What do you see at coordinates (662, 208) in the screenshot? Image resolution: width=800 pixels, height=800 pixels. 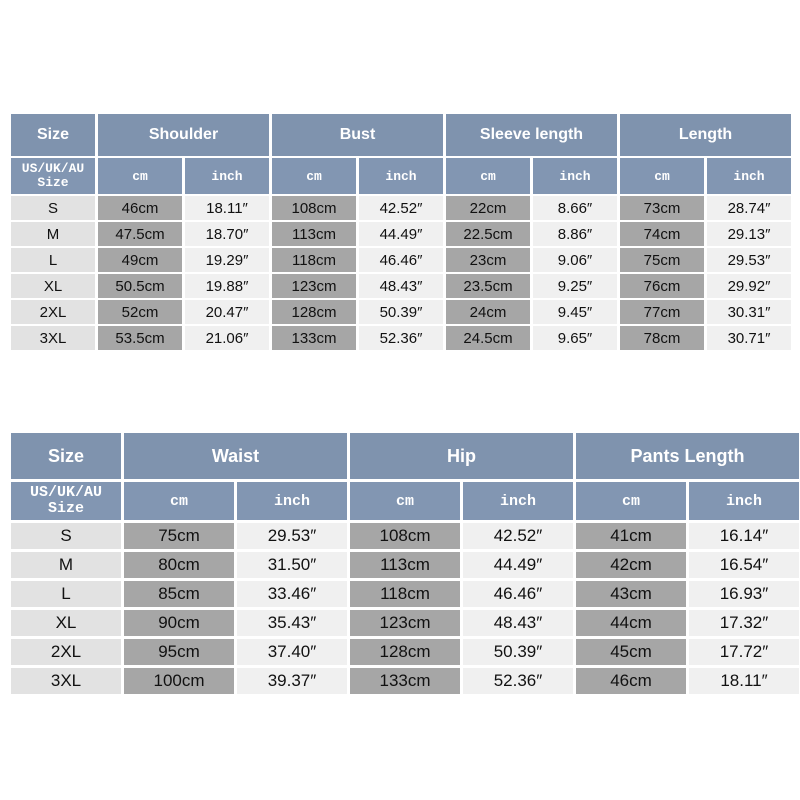 I see `top-cm-cell: 73cm` at bounding box center [662, 208].